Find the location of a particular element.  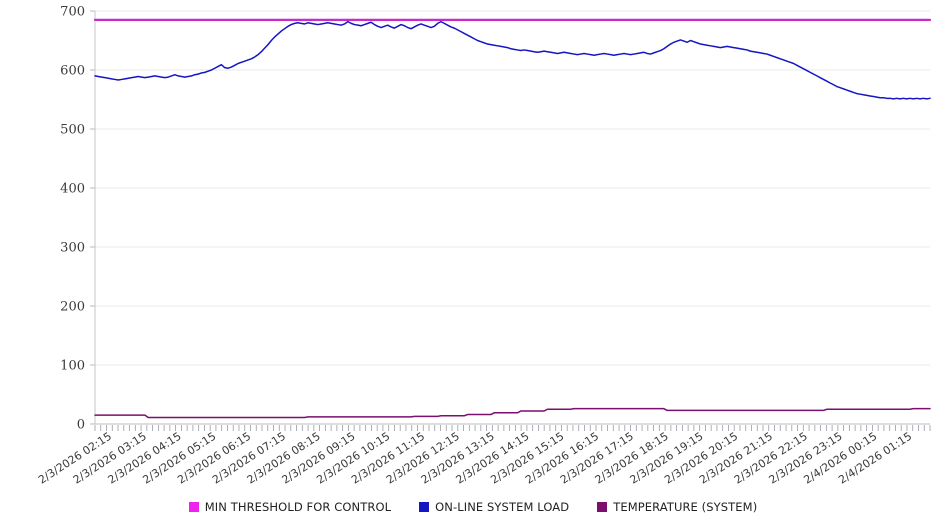

series-line-on-line-system-load is located at coordinates (512, 60).